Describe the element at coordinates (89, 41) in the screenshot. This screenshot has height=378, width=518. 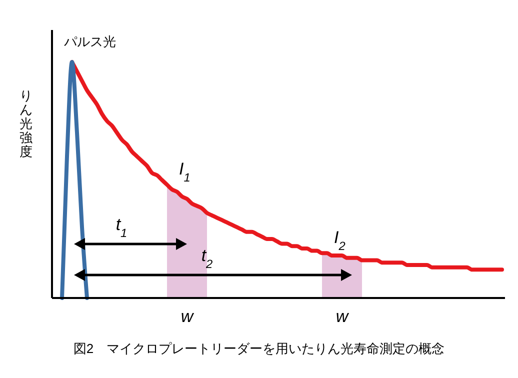
I see `text: パルス光` at that location.